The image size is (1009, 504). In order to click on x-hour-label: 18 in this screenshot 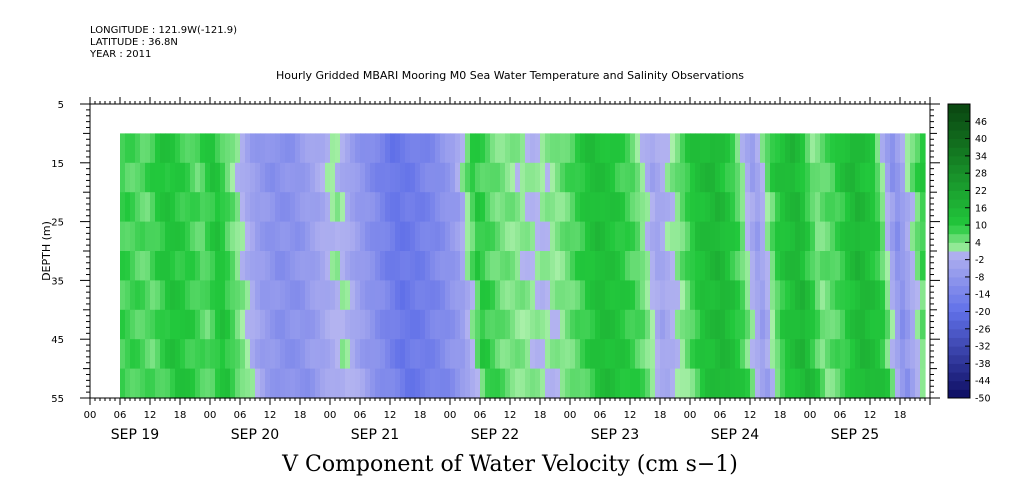, I will do `click(660, 415)`.